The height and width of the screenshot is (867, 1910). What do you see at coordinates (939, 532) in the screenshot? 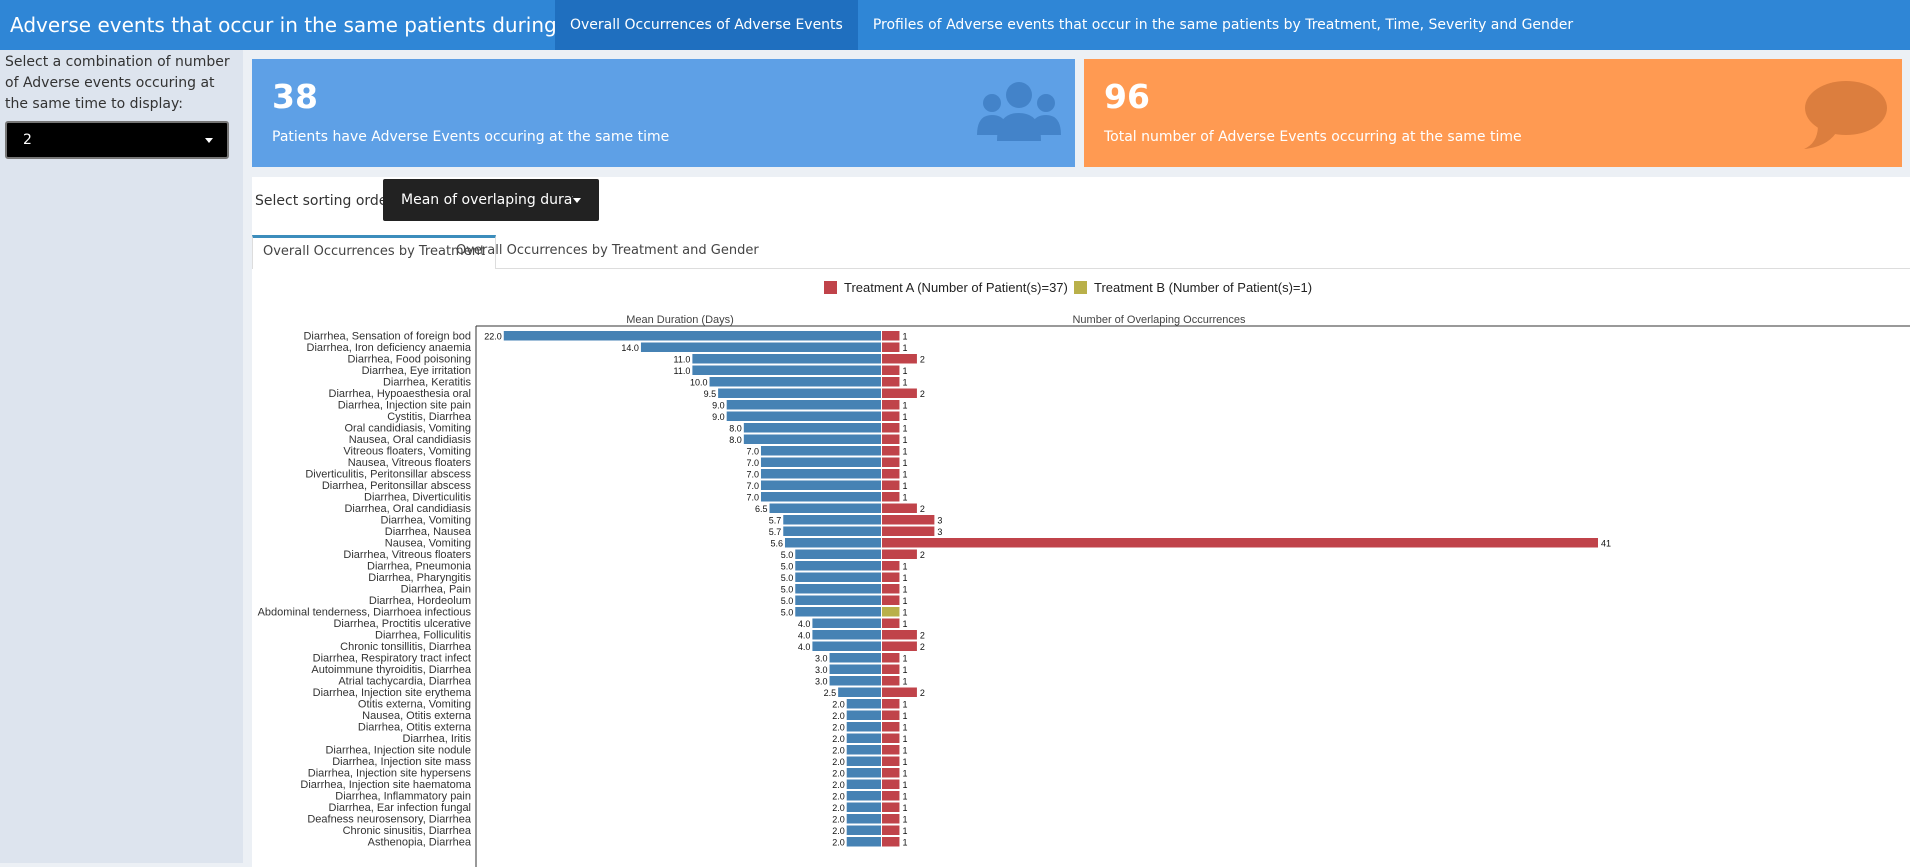
I see `occurrence-label: 3` at bounding box center [939, 532].